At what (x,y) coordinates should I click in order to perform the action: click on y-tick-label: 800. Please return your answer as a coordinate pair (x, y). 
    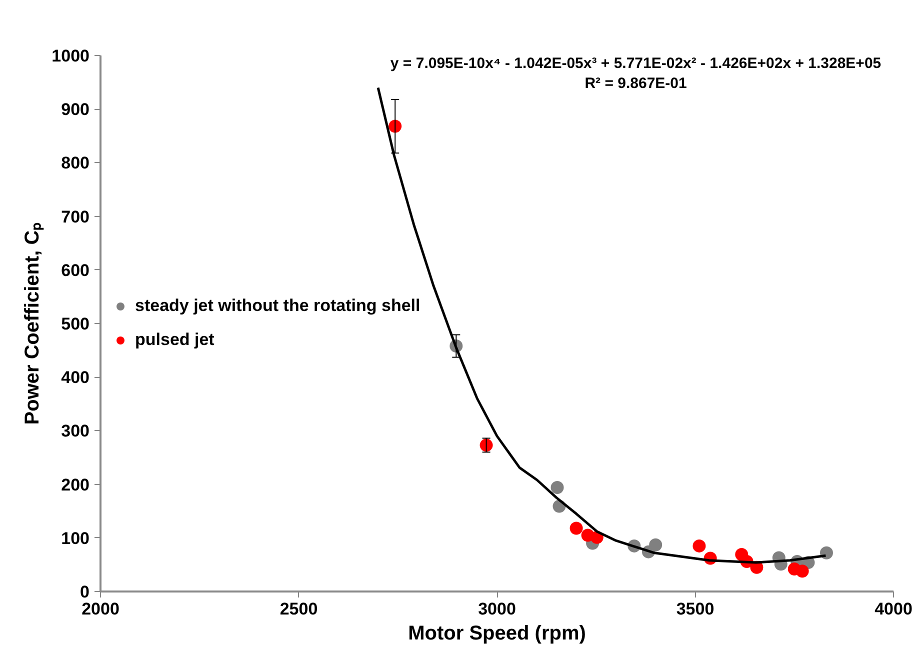
    Looking at the image, I should click on (75, 163).